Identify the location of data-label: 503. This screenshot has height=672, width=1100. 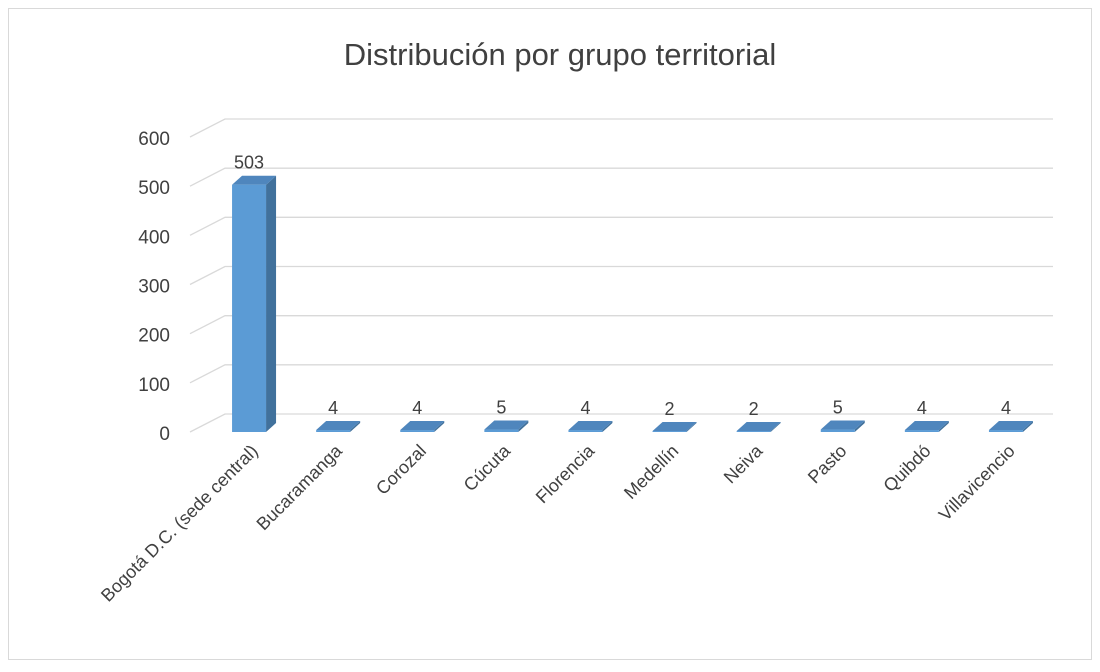
(249, 163).